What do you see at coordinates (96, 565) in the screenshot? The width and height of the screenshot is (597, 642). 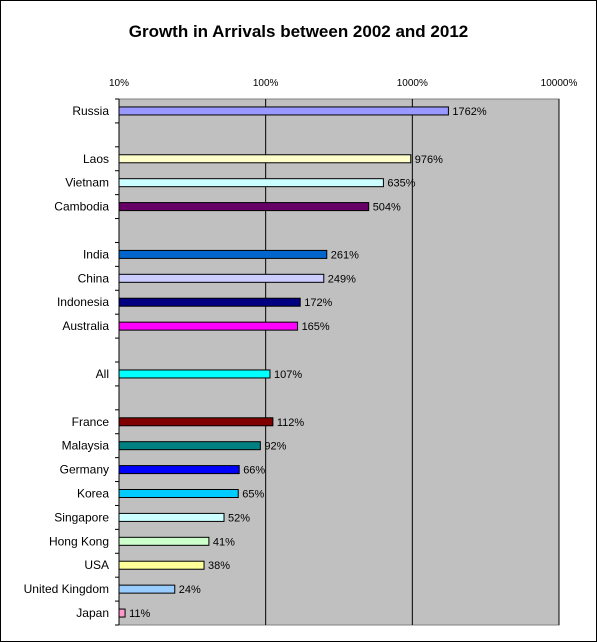 I see `category-label: USA` at bounding box center [96, 565].